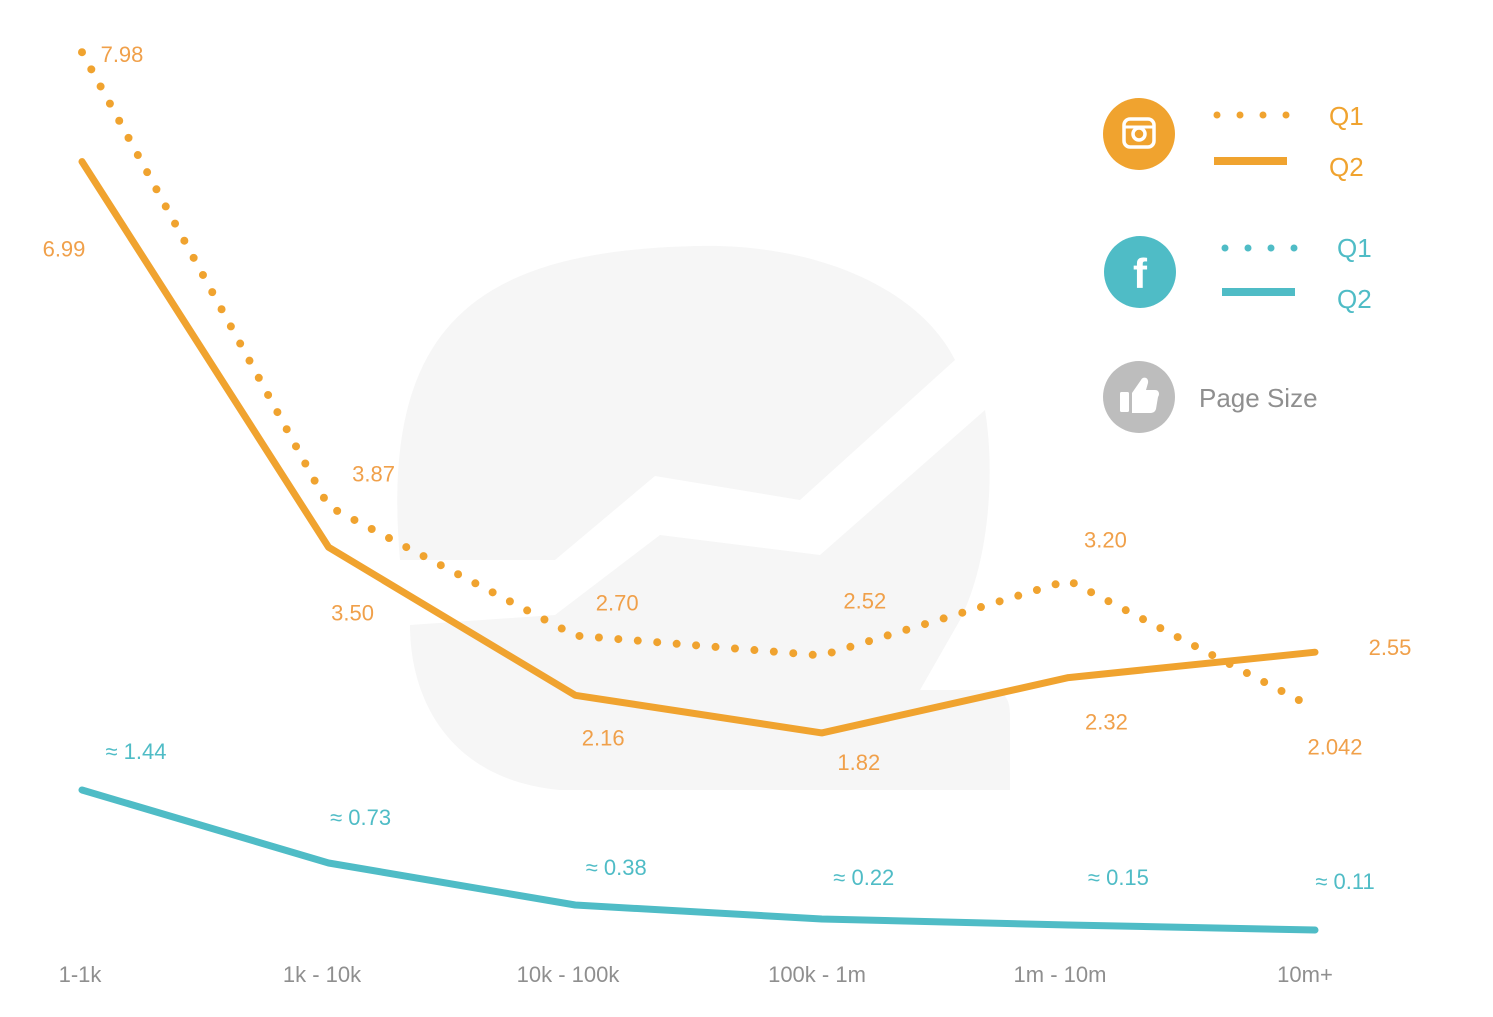 The image size is (1493, 1017). What do you see at coordinates (616, 867) in the screenshot?
I see `data-label-facebook-q2-2: ≈ 0.38` at bounding box center [616, 867].